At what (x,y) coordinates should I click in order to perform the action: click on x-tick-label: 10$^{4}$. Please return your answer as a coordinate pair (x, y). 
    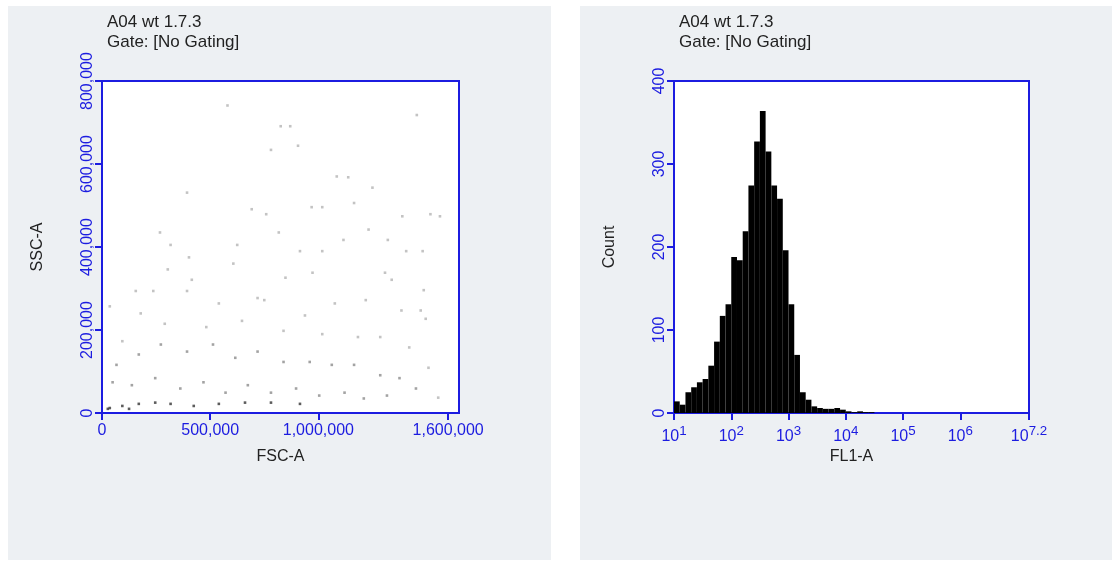
    Looking at the image, I should click on (846, 434).